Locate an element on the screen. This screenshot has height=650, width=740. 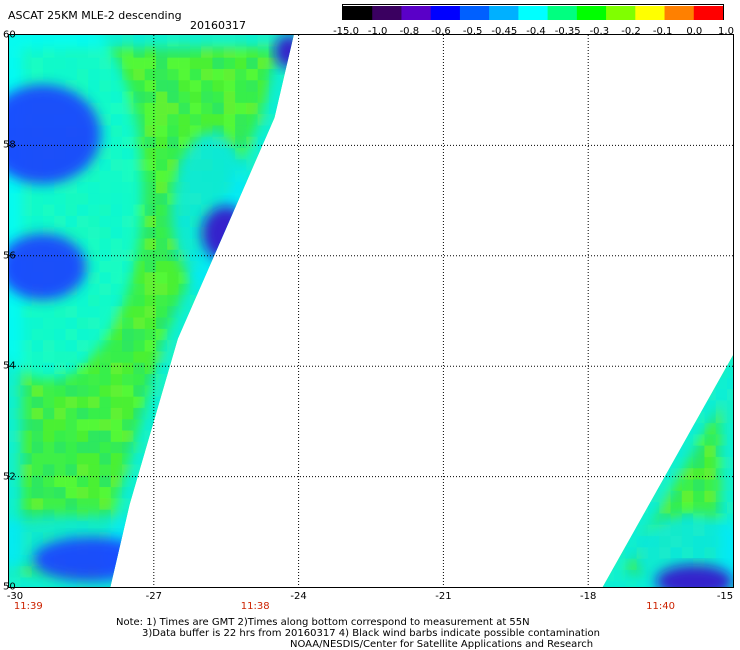
colorbar-label: -0.5 is located at coordinates (472, 31).